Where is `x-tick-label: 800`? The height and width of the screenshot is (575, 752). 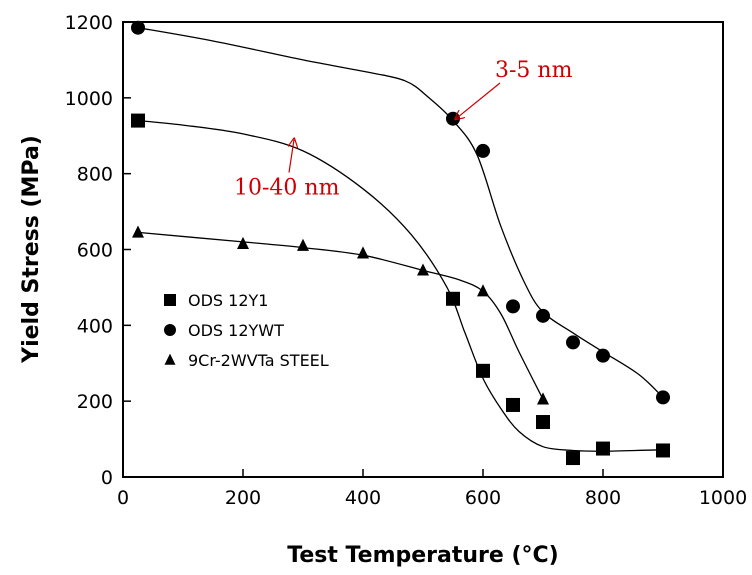
x-tick-label: 800 is located at coordinates (603, 498).